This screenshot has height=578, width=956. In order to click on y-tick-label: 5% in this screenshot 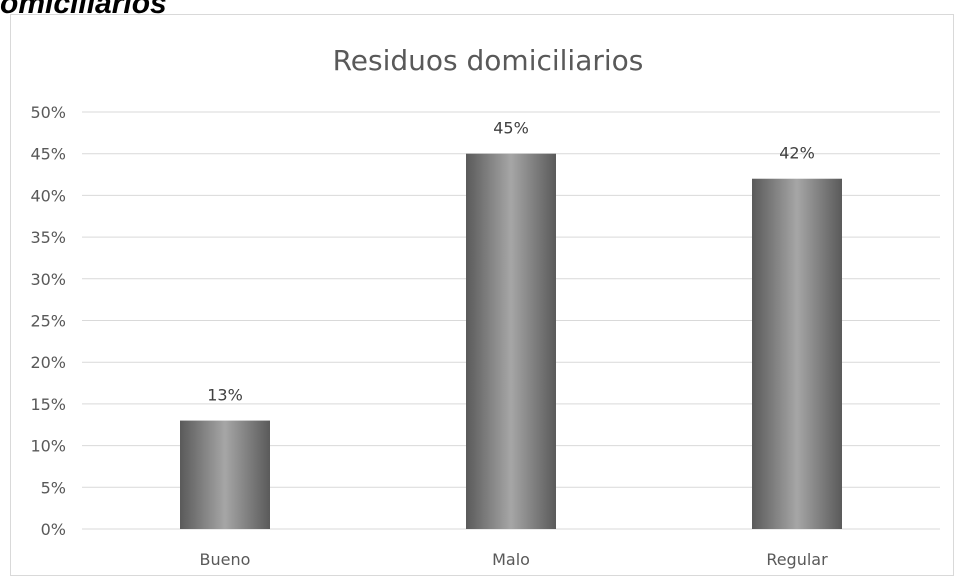, I will do `click(53, 487)`.